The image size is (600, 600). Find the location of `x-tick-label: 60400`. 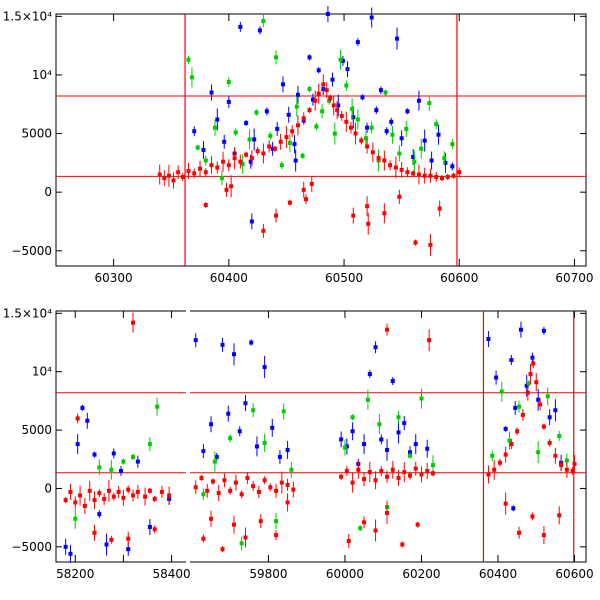

x-tick-label: 60400 is located at coordinates (229, 278).